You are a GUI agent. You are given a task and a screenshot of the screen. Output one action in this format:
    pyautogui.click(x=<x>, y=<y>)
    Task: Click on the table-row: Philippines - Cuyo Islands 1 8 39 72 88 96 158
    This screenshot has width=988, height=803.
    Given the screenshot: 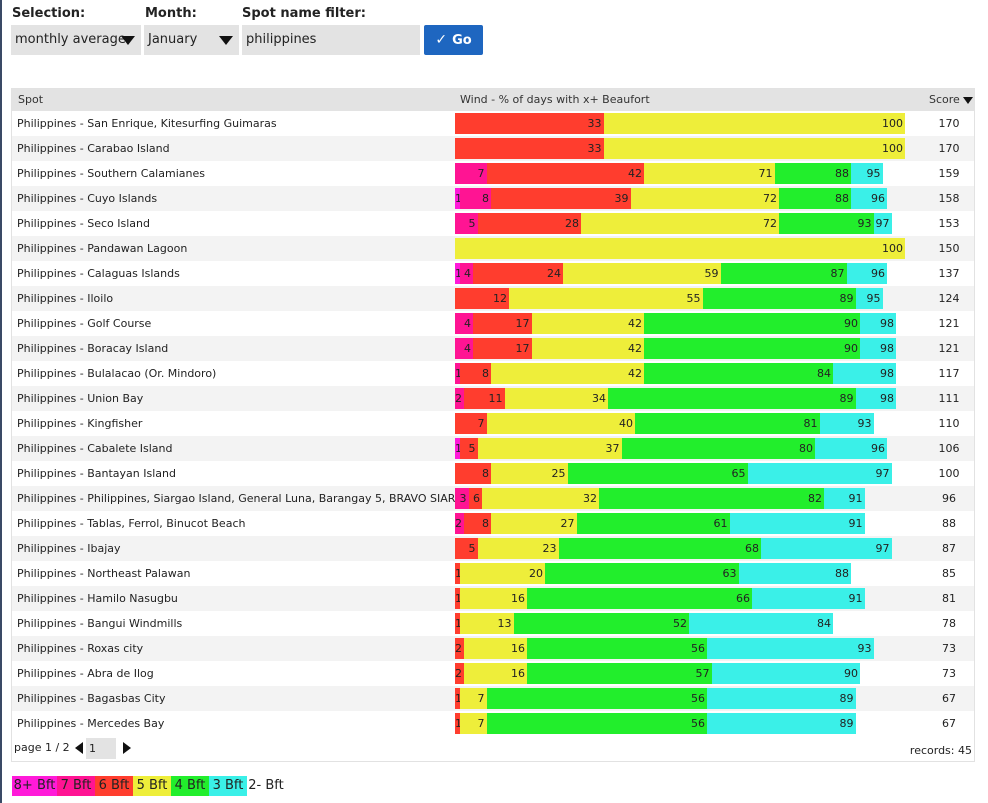 What is the action you would take?
    pyautogui.click(x=493, y=198)
    